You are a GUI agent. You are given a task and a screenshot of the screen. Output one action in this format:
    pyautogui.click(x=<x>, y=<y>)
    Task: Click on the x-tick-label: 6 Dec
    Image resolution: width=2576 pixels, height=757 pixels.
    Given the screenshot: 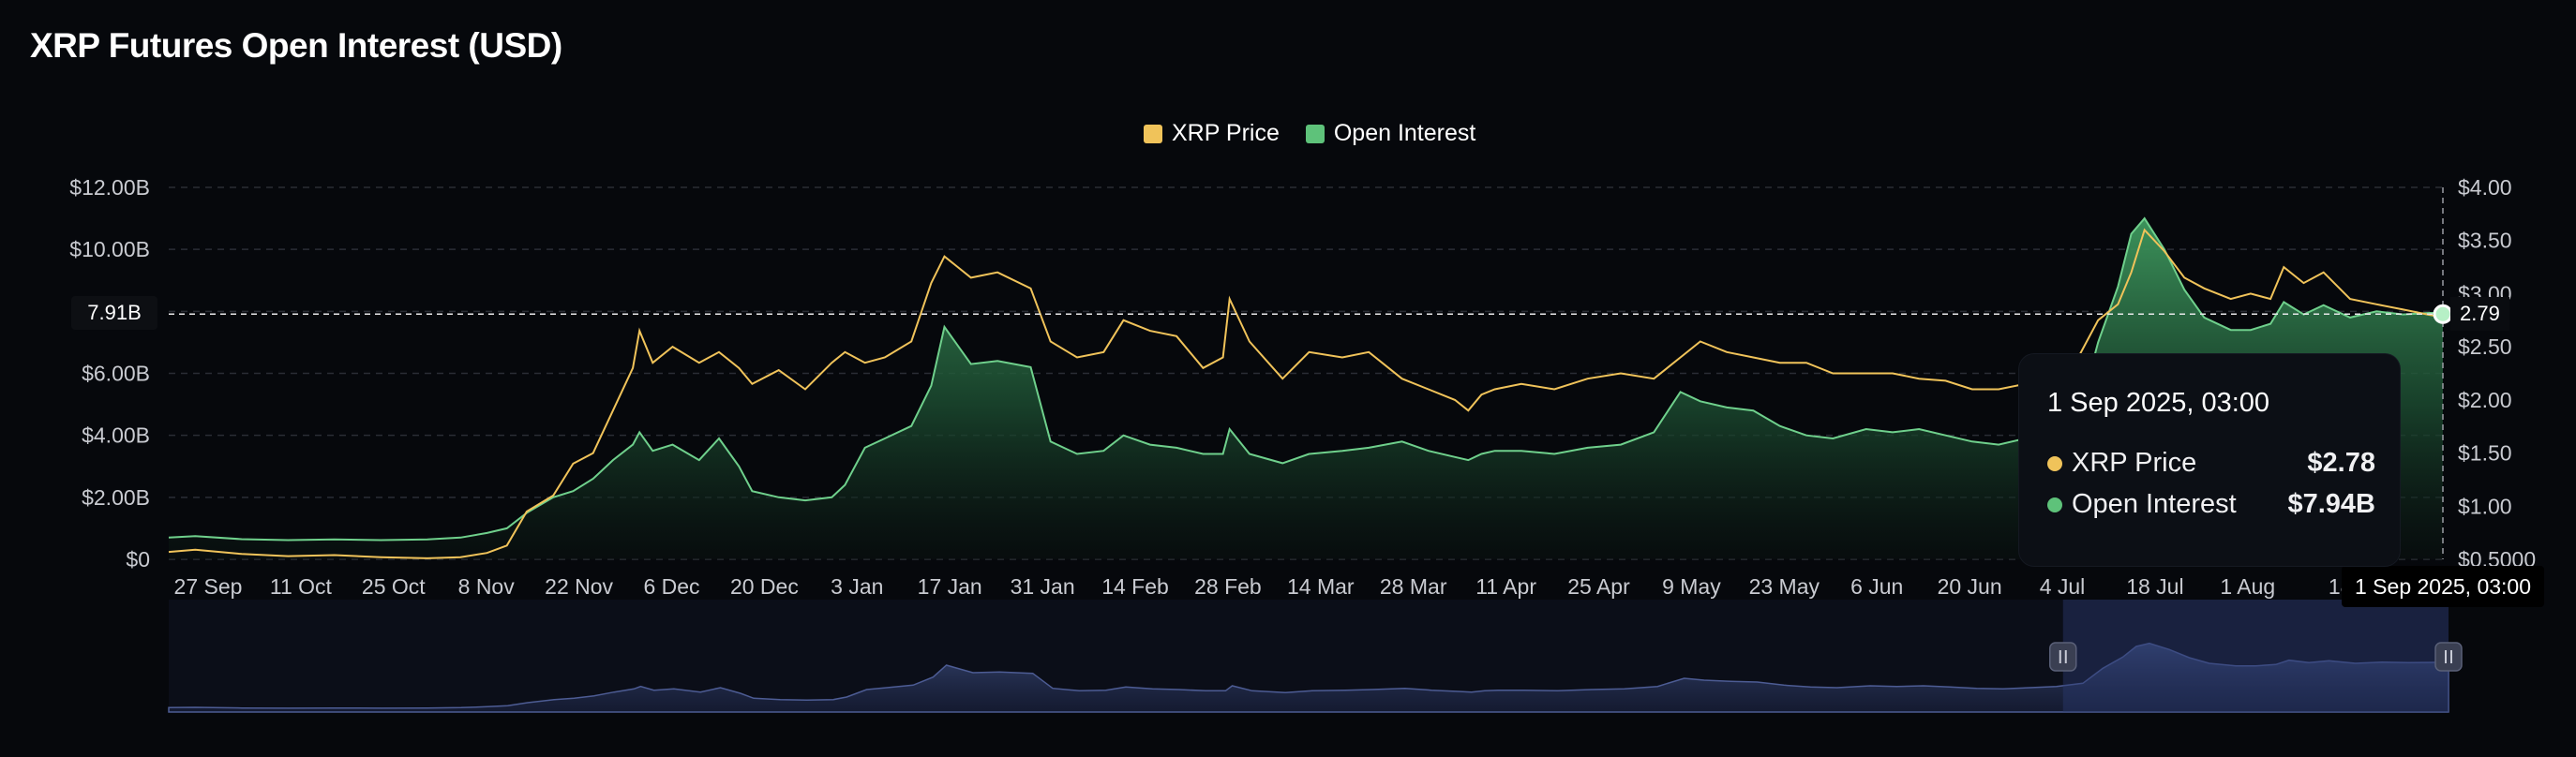 What is the action you would take?
    pyautogui.click(x=671, y=587)
    